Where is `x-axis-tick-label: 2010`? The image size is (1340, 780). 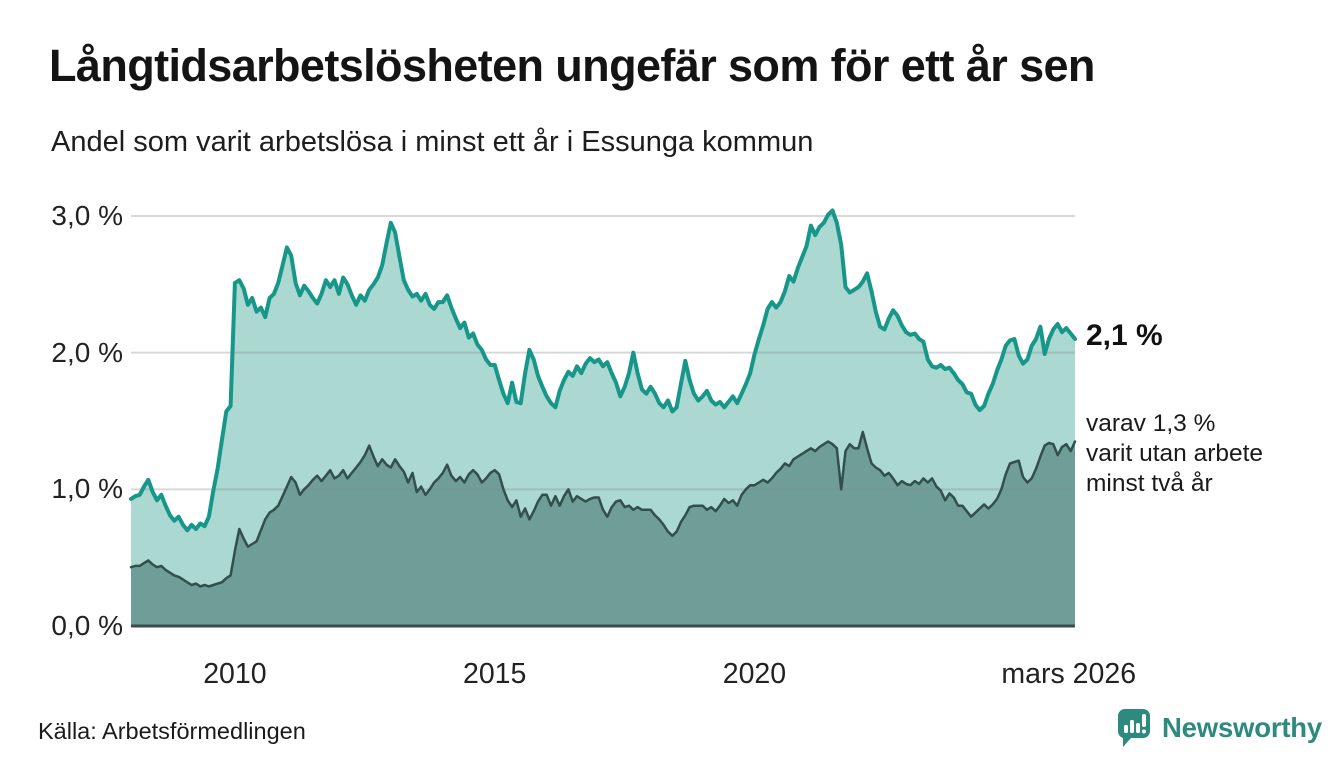
x-axis-tick-label: 2010 is located at coordinates (235, 674).